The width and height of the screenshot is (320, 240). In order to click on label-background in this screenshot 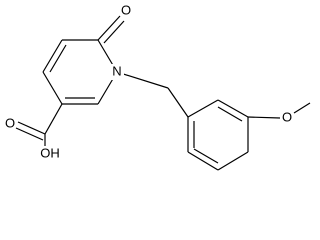, I will do `click(117, 72)`.